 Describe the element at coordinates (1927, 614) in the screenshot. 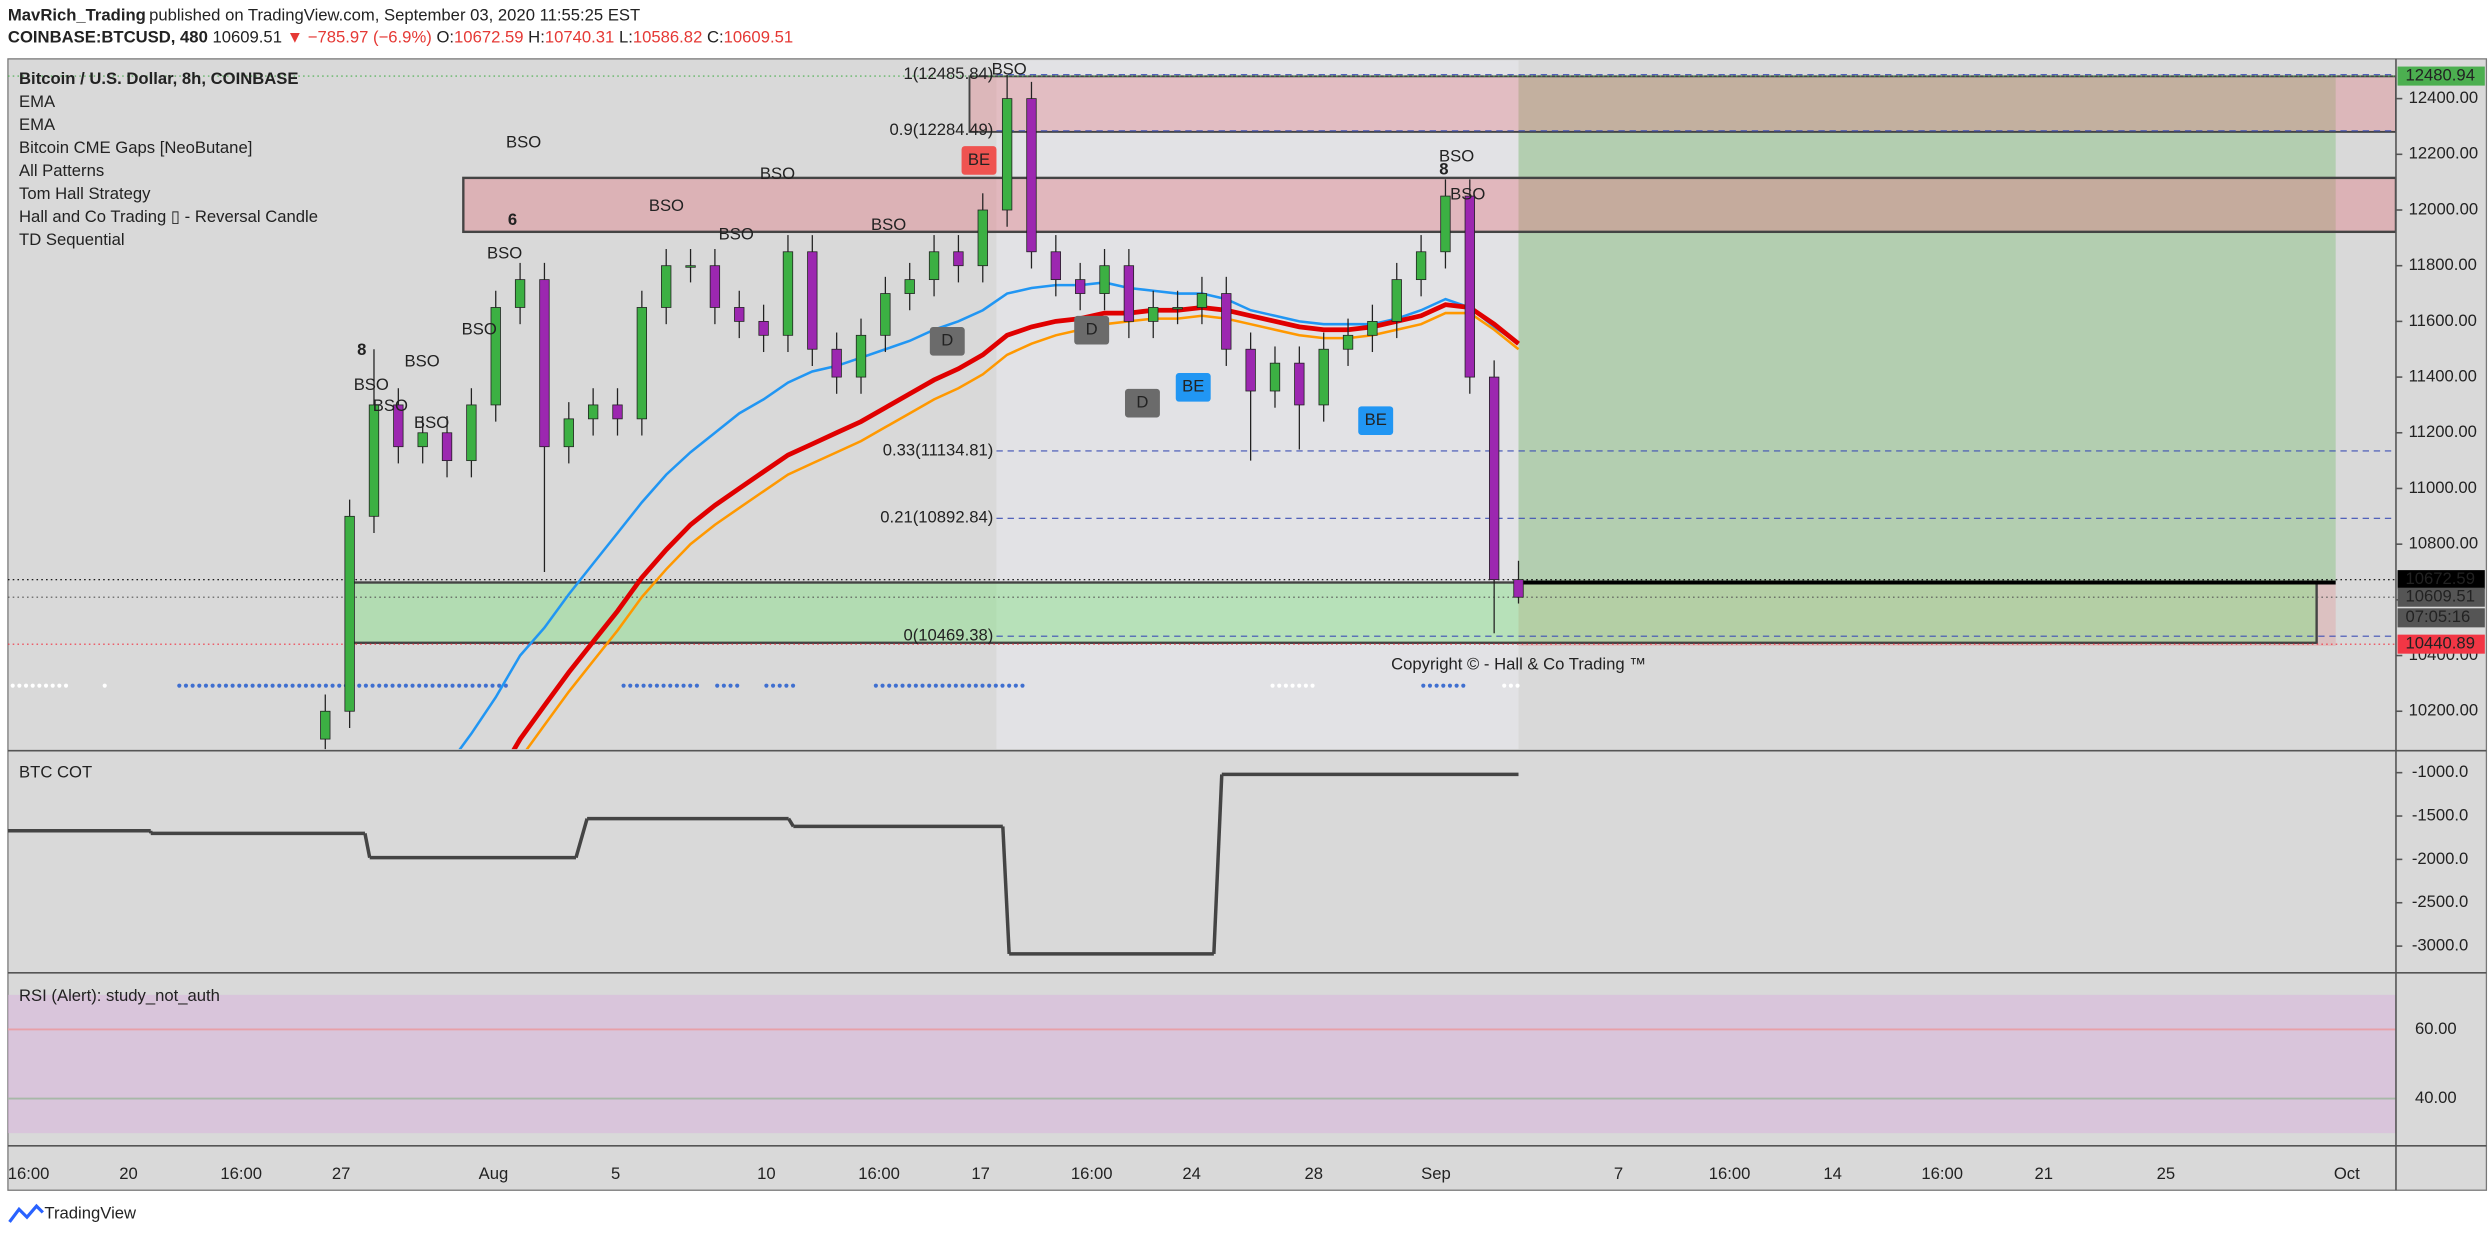

I see `stop-zone` at that location.